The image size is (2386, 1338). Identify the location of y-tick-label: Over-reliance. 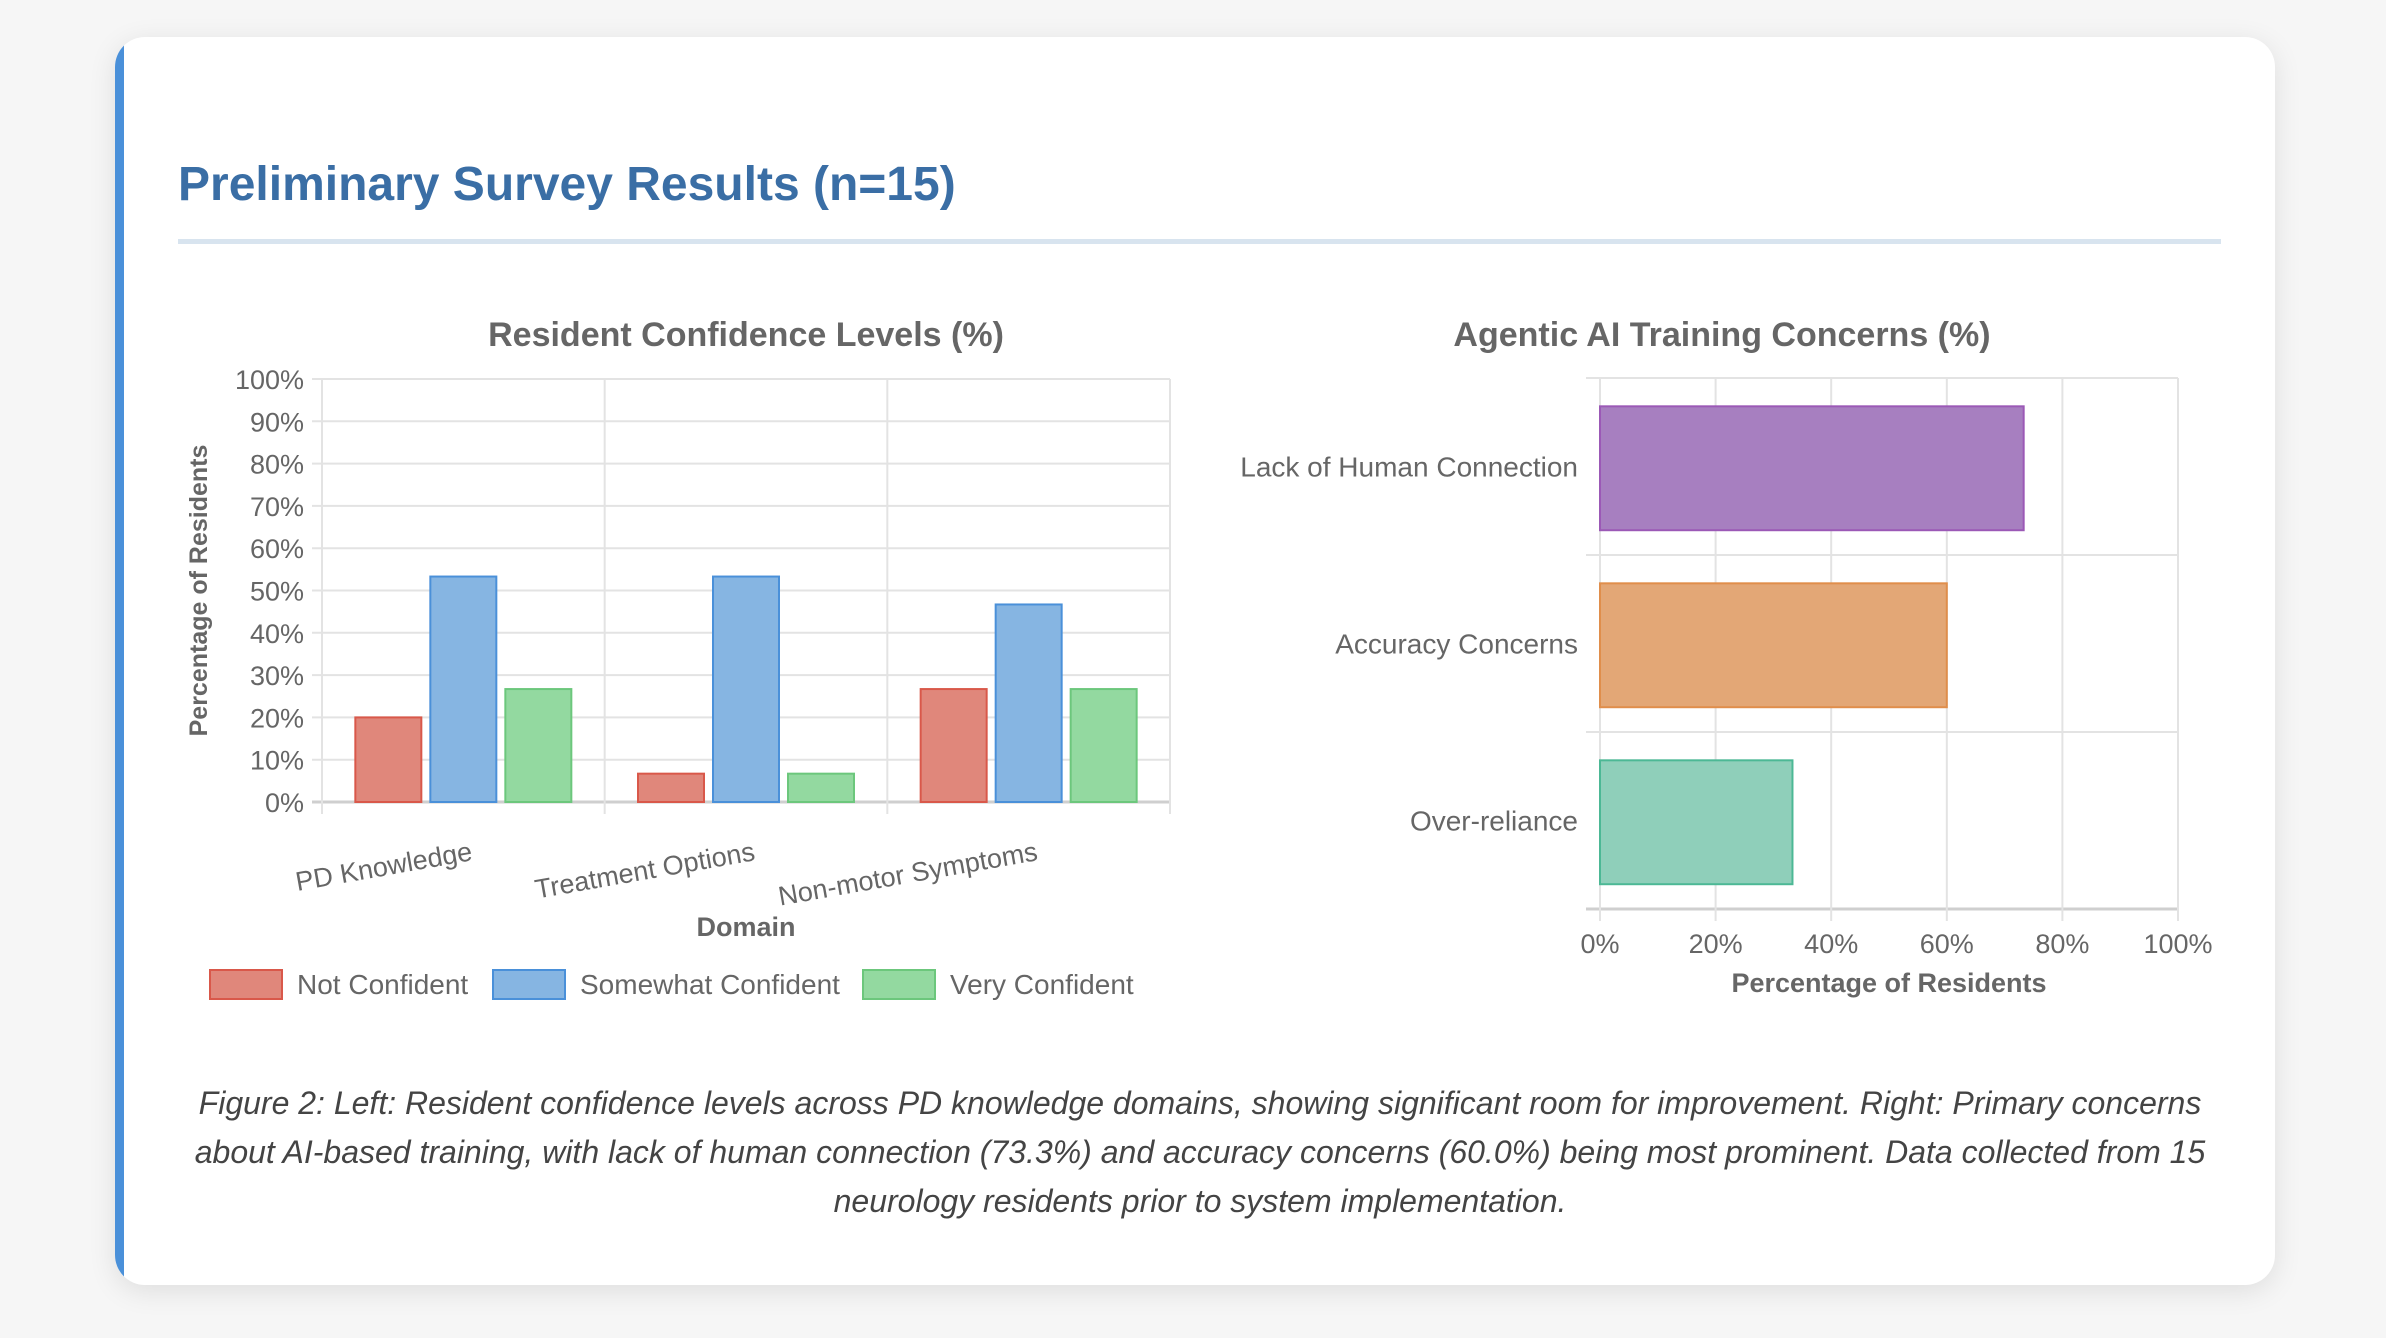
(1494, 821).